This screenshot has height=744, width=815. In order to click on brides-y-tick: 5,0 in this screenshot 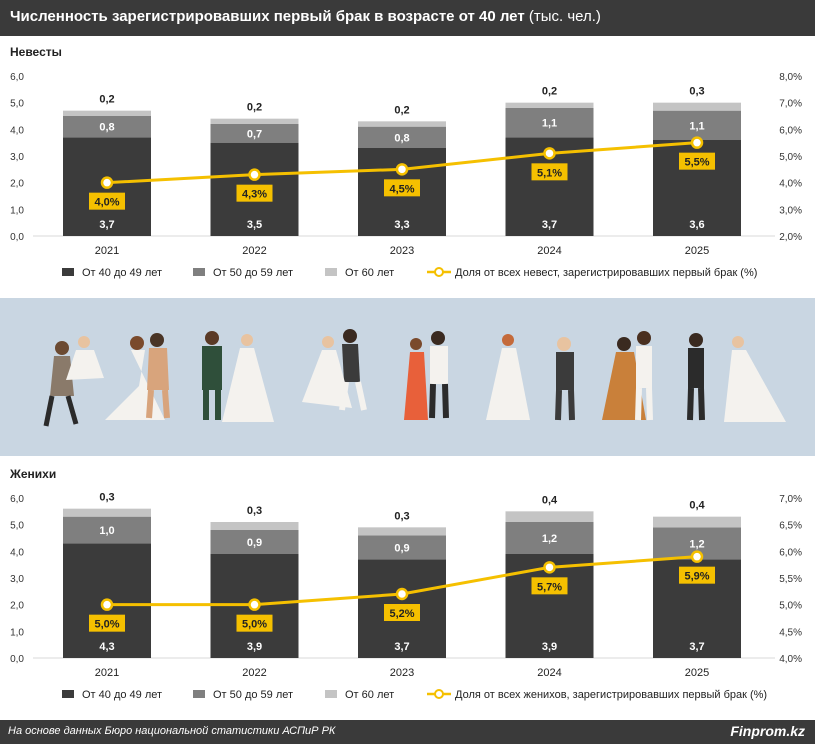, I will do `click(17, 104)`.